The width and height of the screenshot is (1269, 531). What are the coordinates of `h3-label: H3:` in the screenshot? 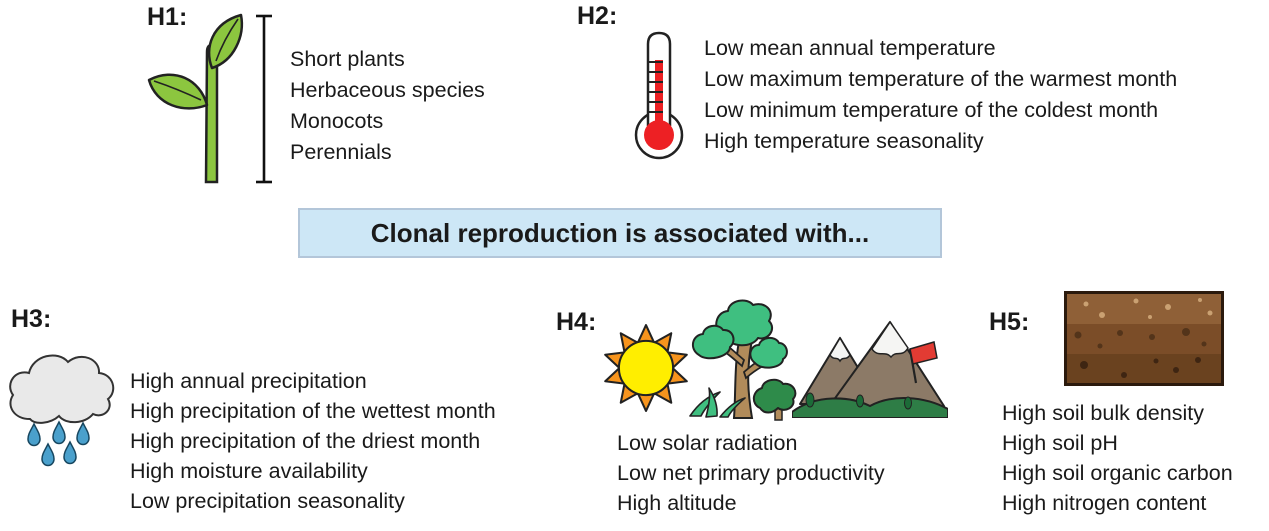 It's located at (31, 319).